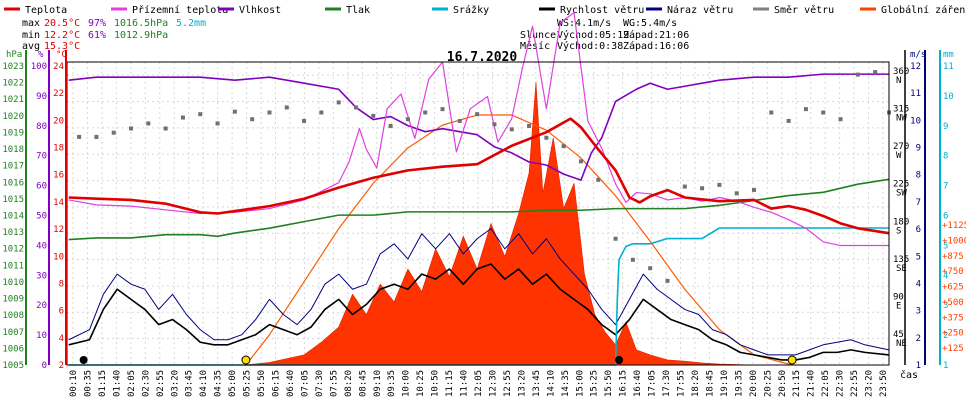  Describe the element at coordinates (41, 157) in the screenshot. I see `tick-label-pct: 70` at that location.